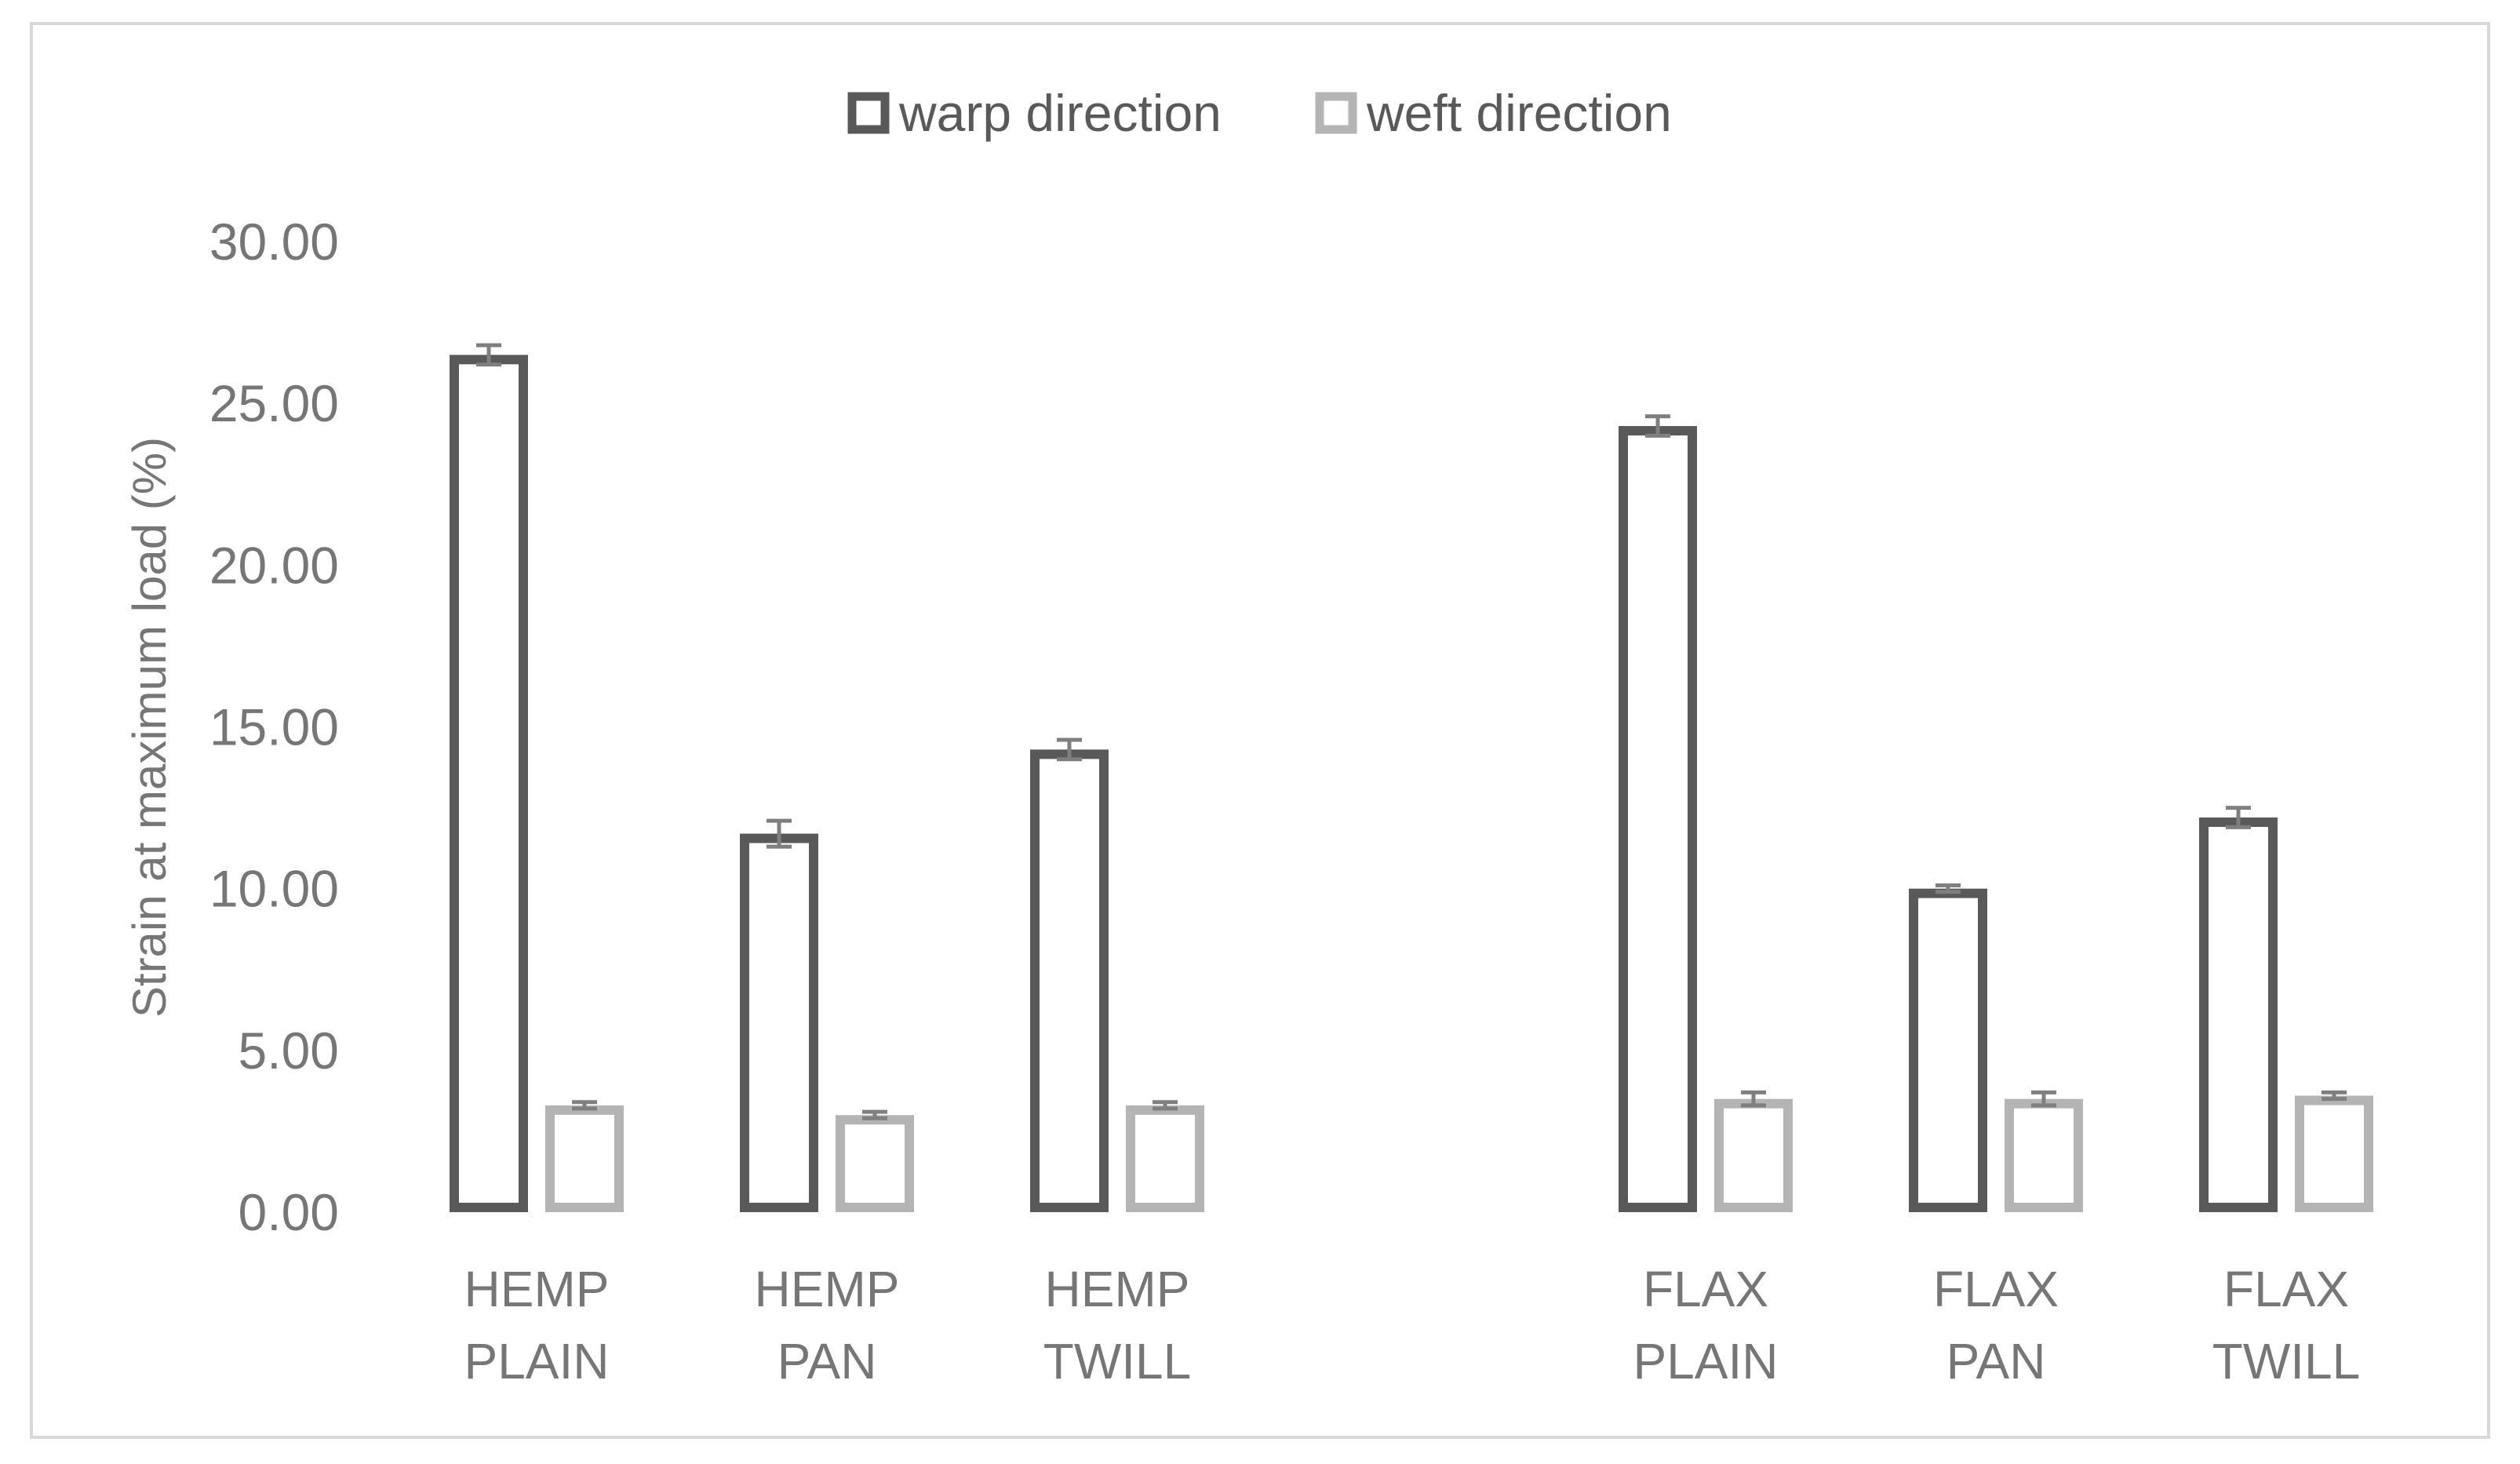 The image size is (2520, 1464). I want to click on legend-item-warp: warp direction, so click(1037, 113).